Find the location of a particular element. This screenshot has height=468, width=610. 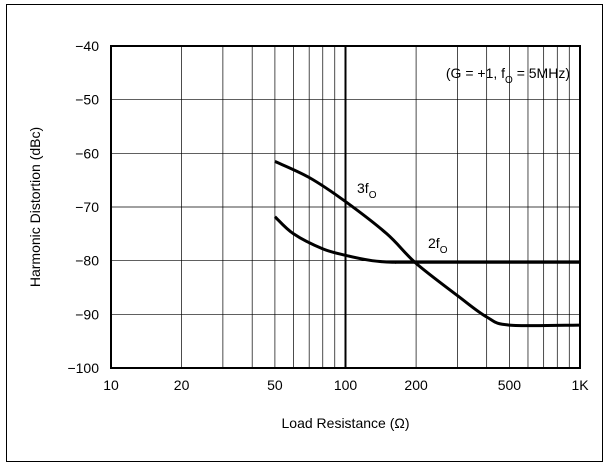

x-tick-label: 50 is located at coordinates (275, 385).